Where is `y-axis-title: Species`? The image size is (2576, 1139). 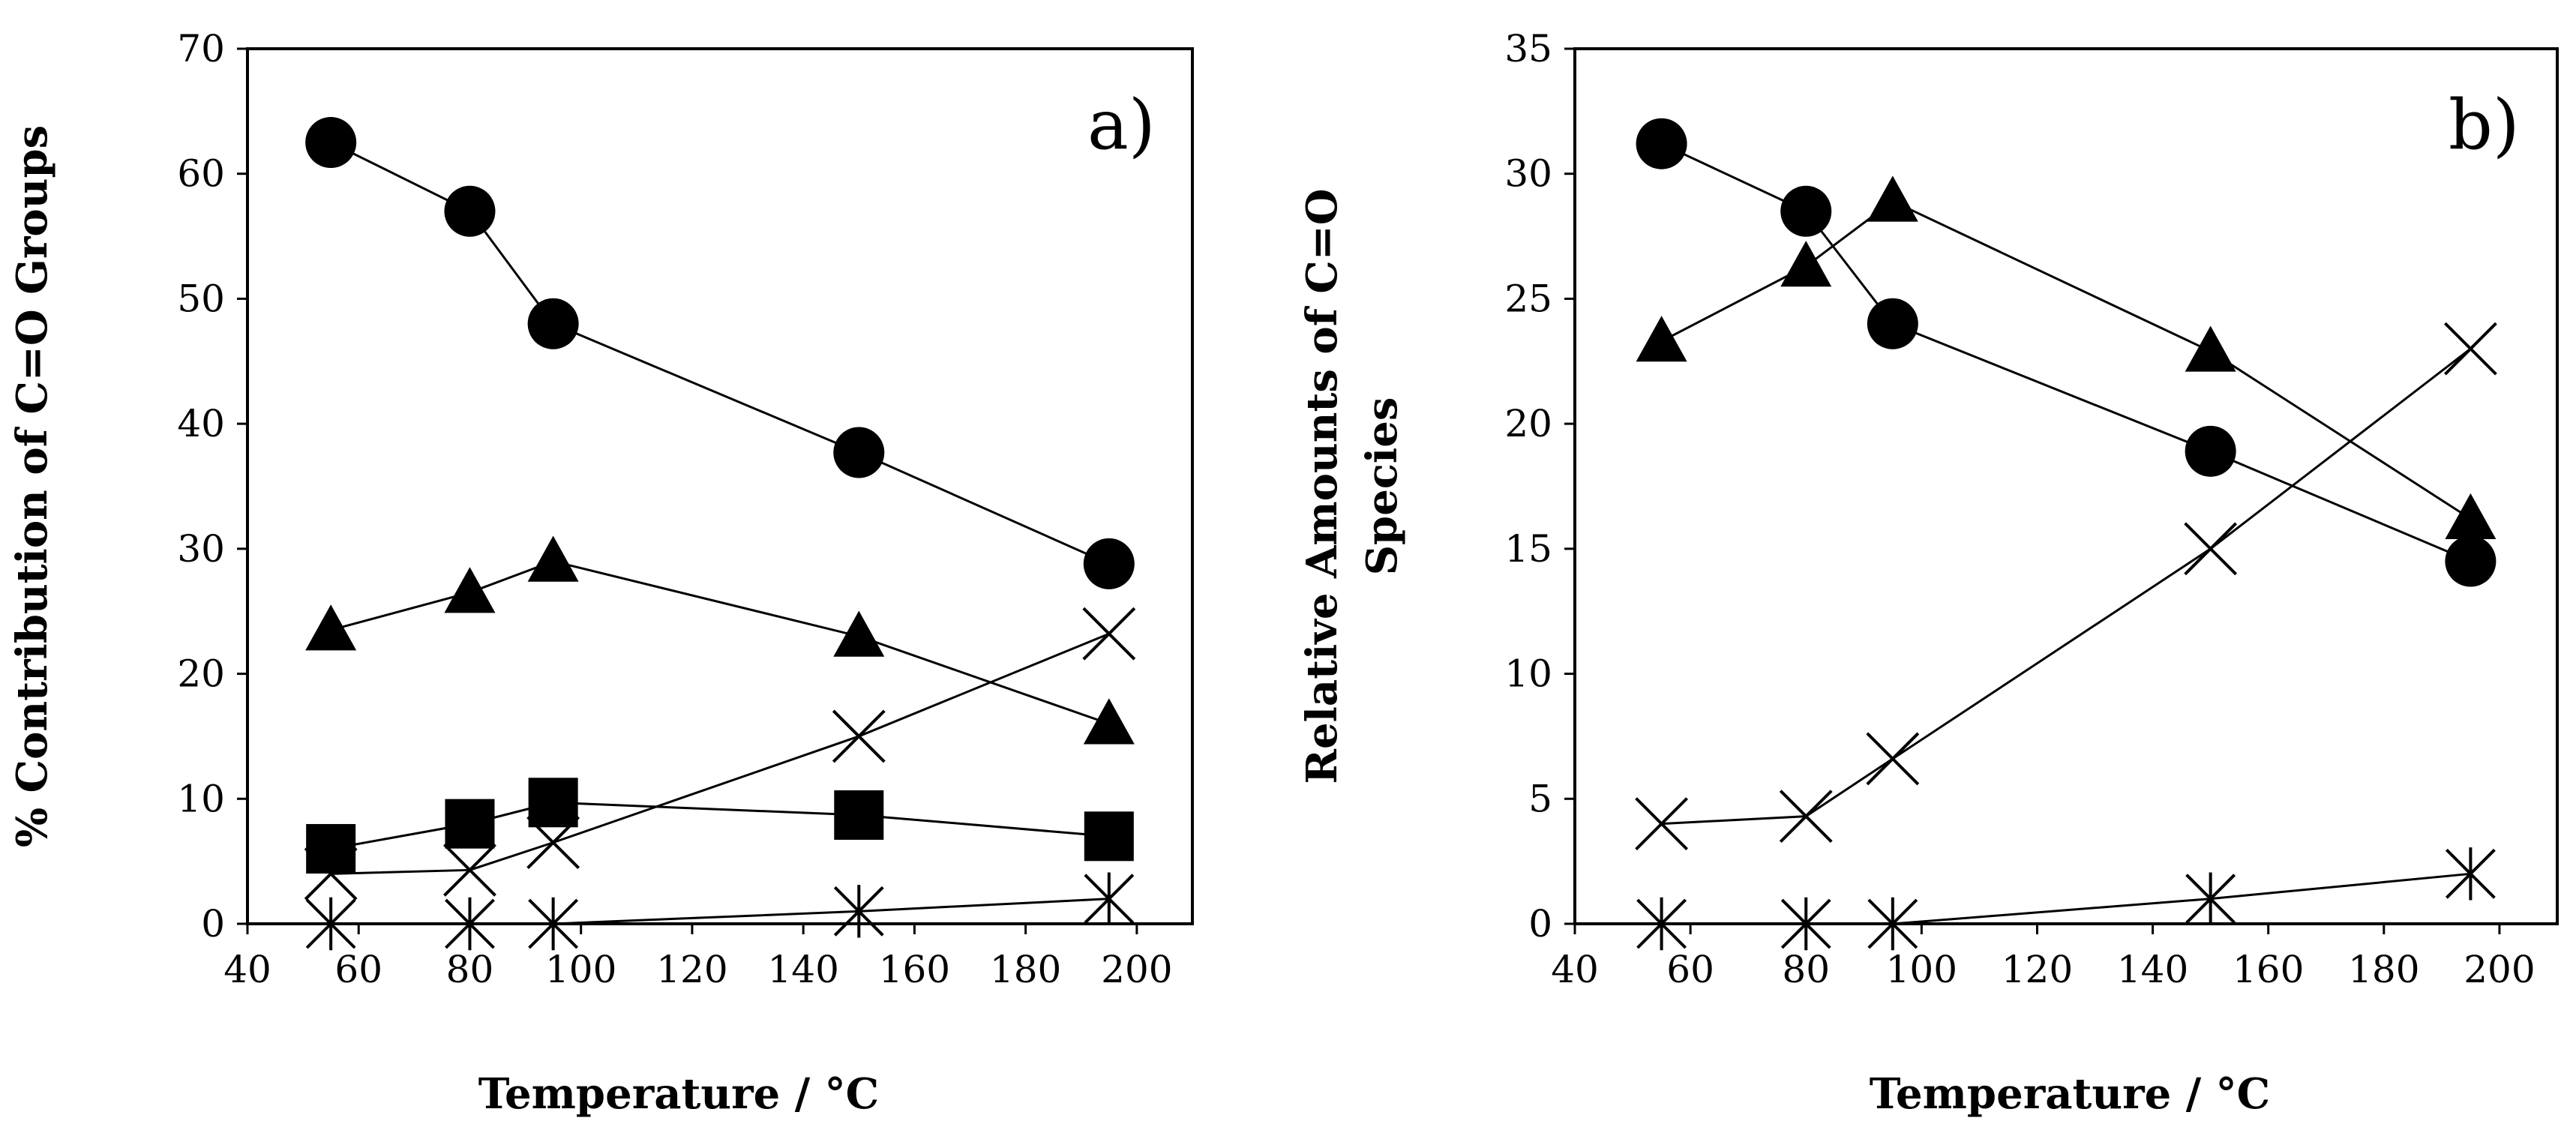
y-axis-title: Species is located at coordinates (1382, 486).